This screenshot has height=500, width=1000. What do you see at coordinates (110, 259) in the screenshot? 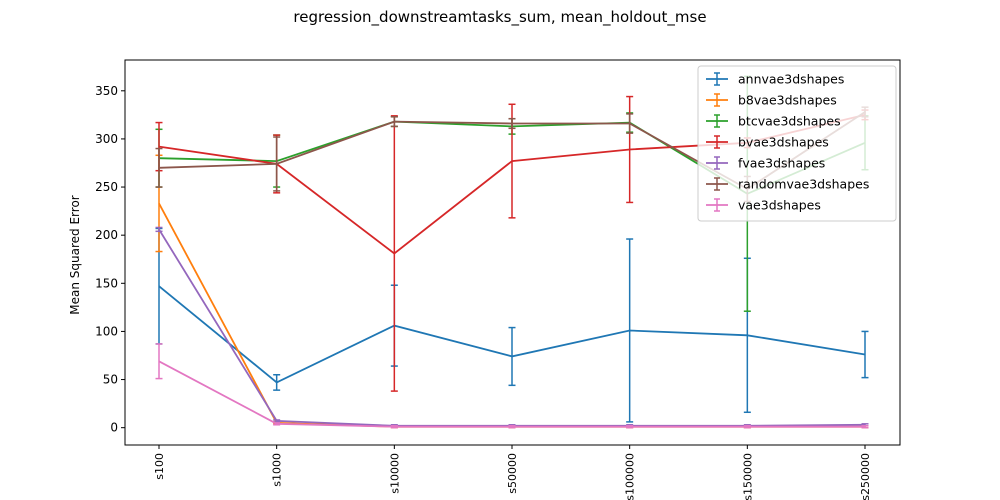
I see `y-axis: 0 50 100 150 200 250 300 350` at bounding box center [110, 259].